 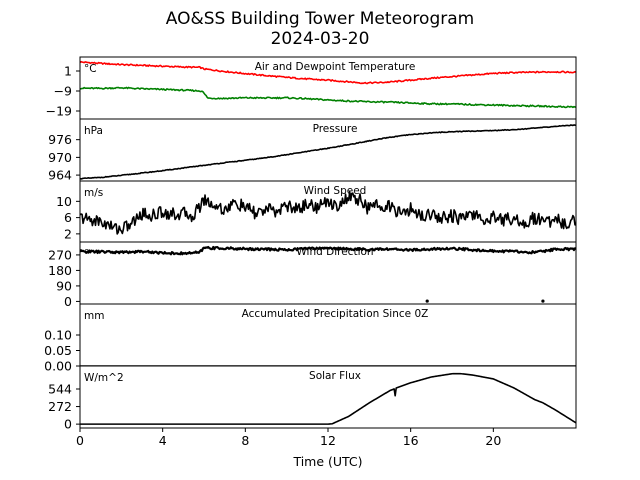 What do you see at coordinates (328, 440) in the screenshot?
I see `x-tick-label-3: 12` at bounding box center [328, 440].